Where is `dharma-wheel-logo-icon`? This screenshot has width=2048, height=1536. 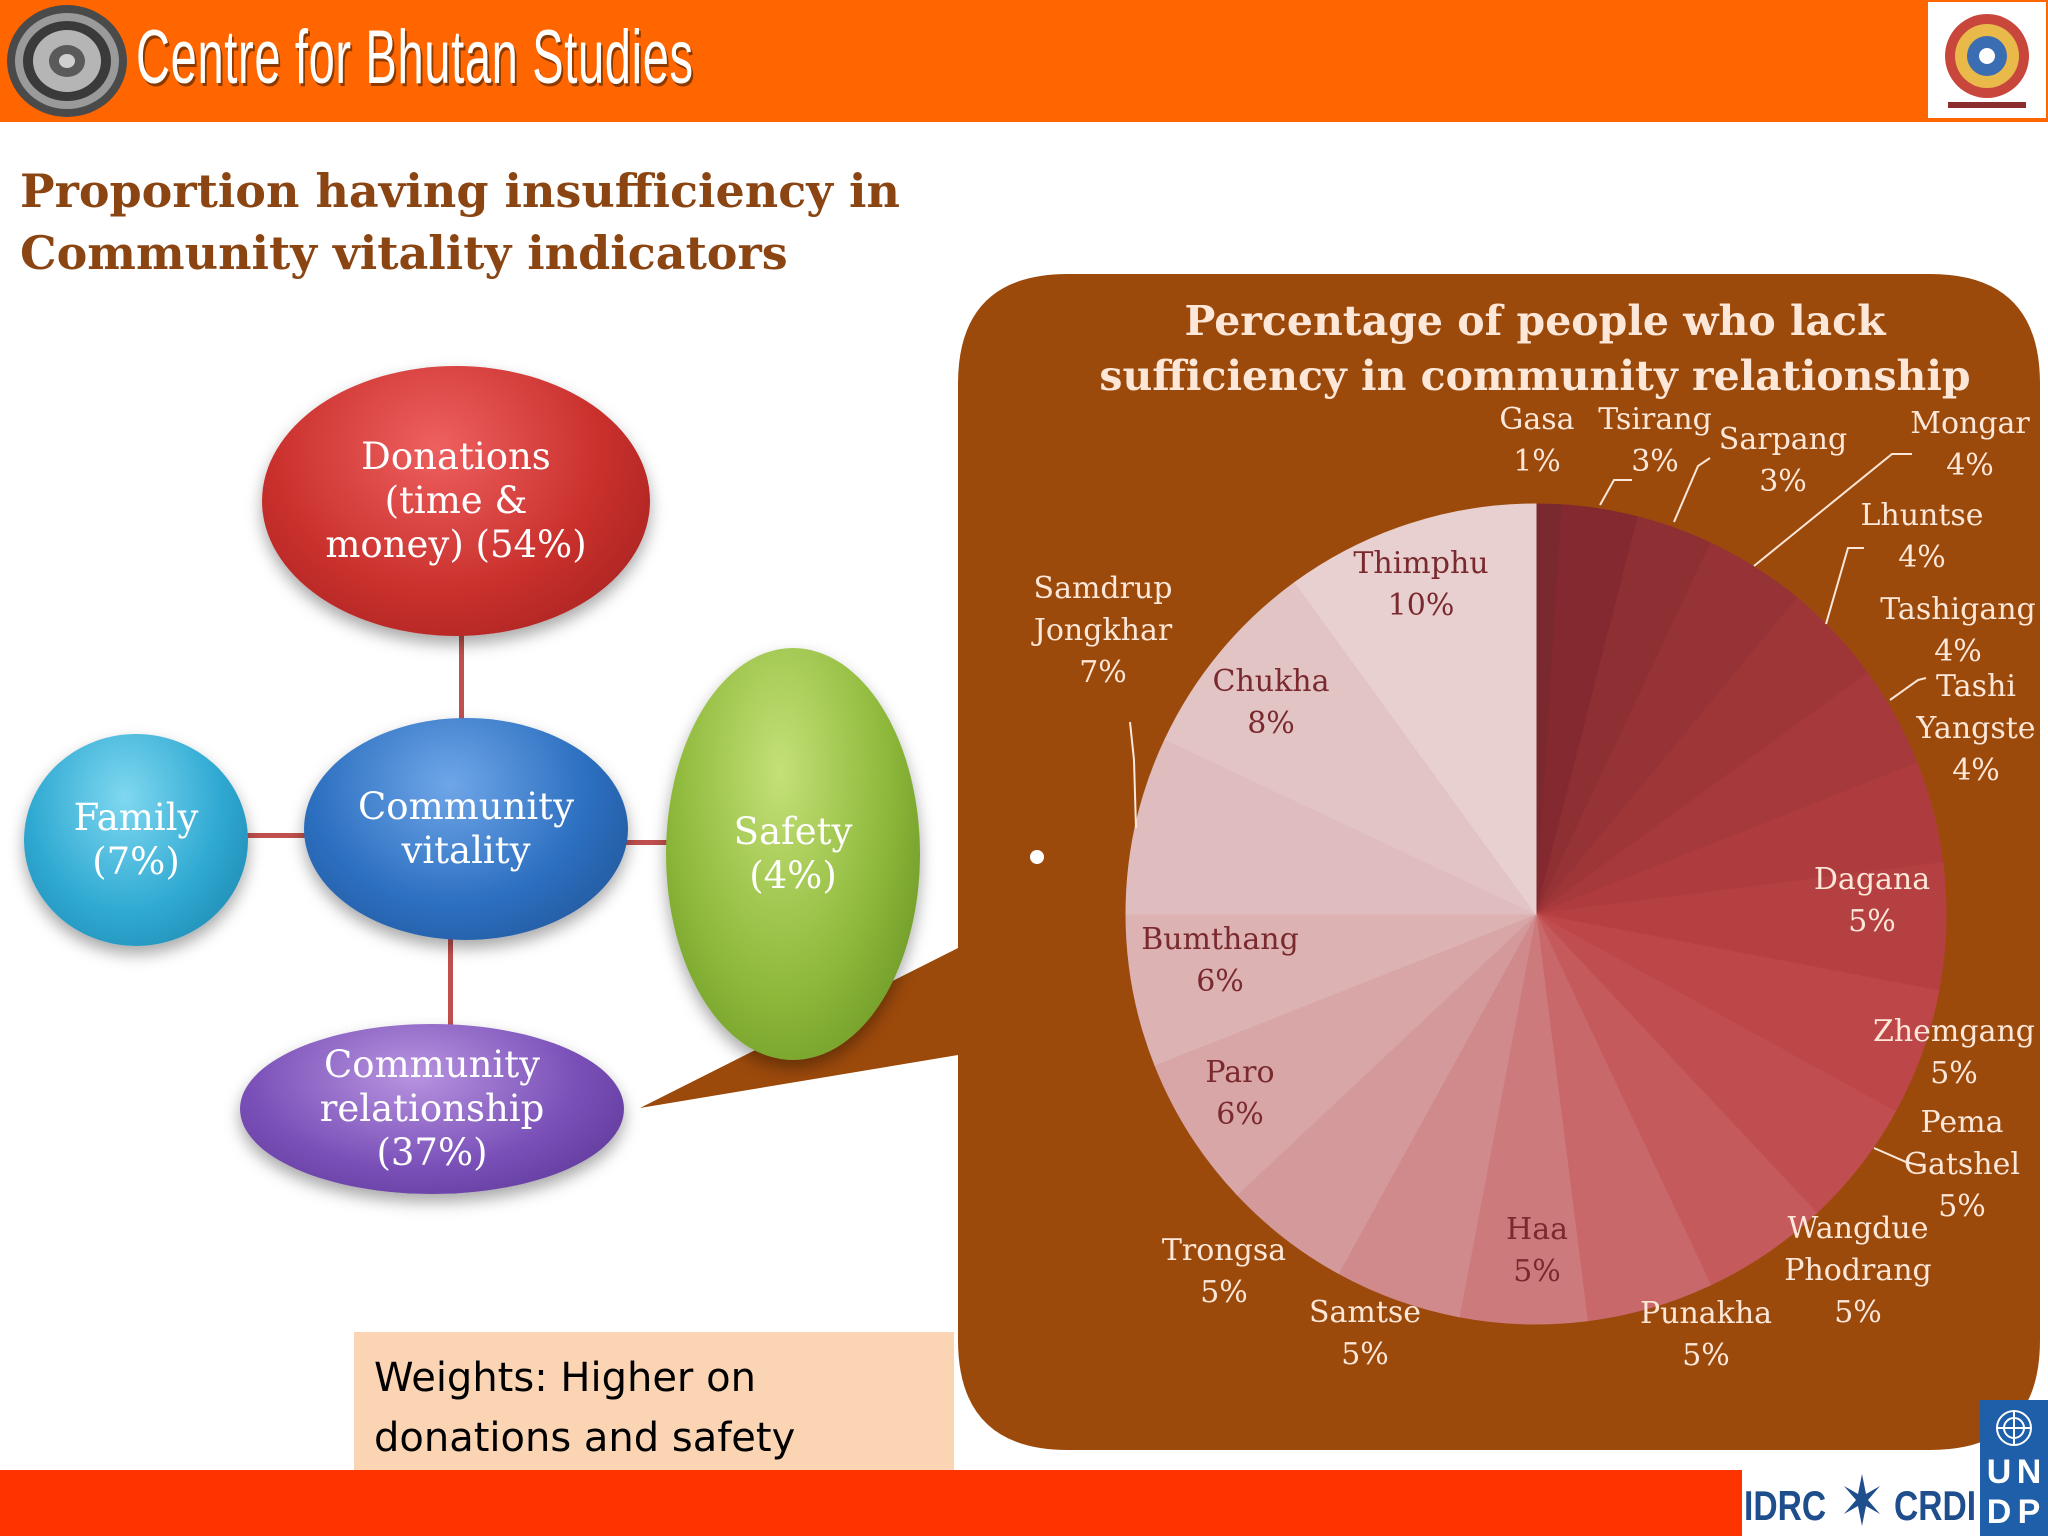 dharma-wheel-logo-icon is located at coordinates (67, 61).